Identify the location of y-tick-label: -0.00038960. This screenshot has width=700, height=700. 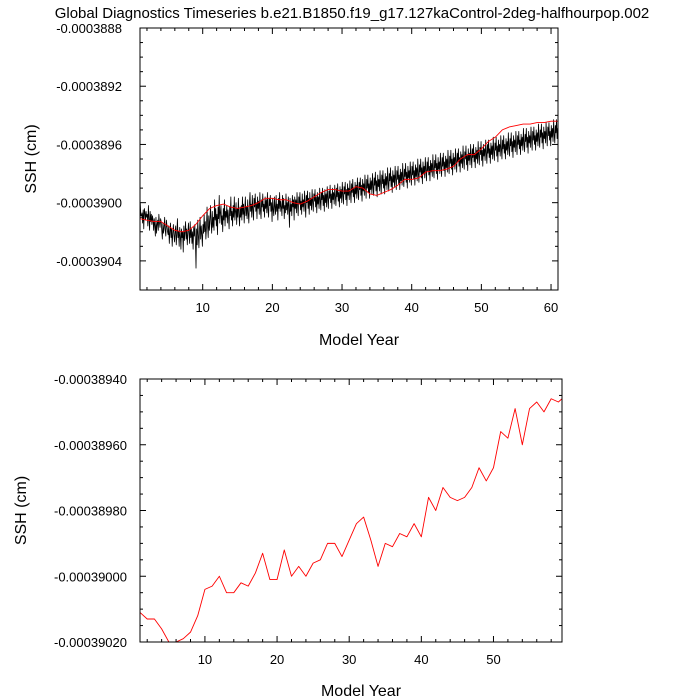
(90, 445).